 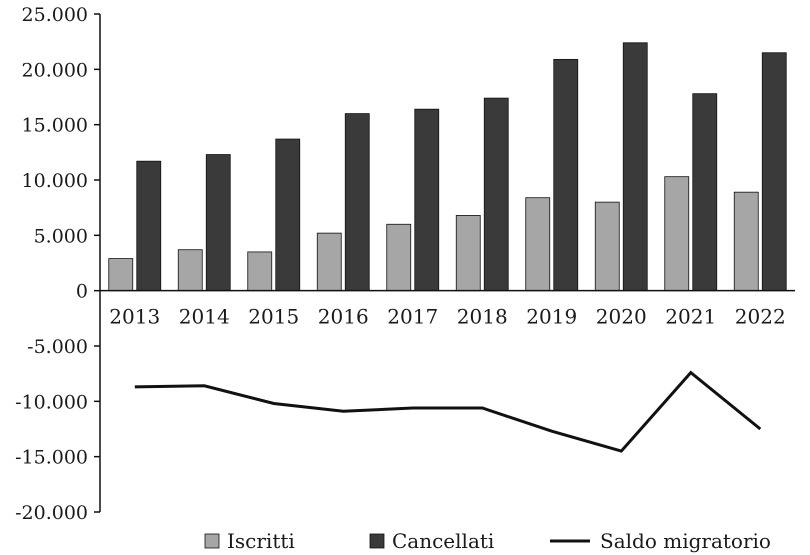 What do you see at coordinates (190, 270) in the screenshot?
I see `bar-iscritti-2014` at bounding box center [190, 270].